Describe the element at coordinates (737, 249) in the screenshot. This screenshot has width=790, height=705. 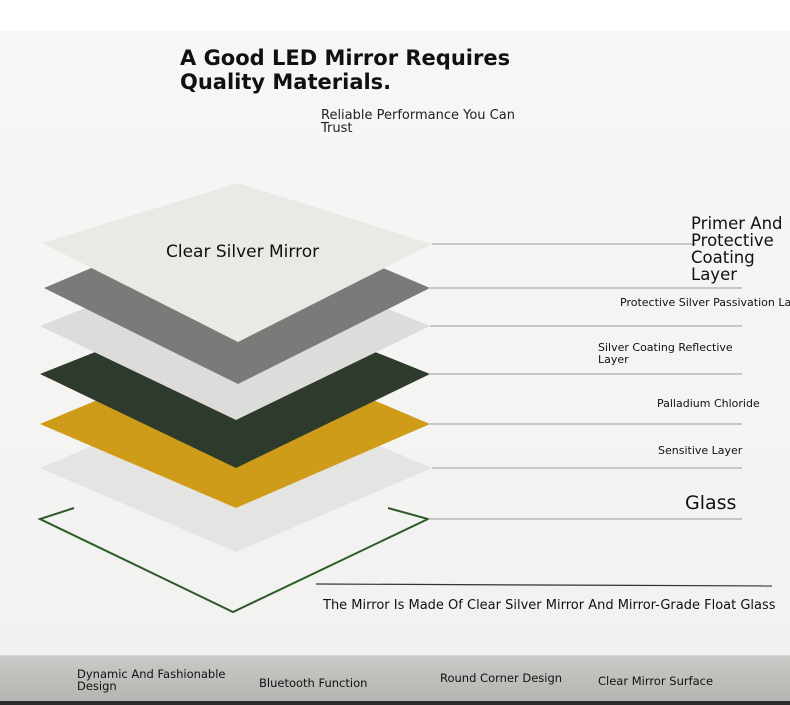
I see `layer-label-primer: Primer And Protective Coating Layer` at that location.